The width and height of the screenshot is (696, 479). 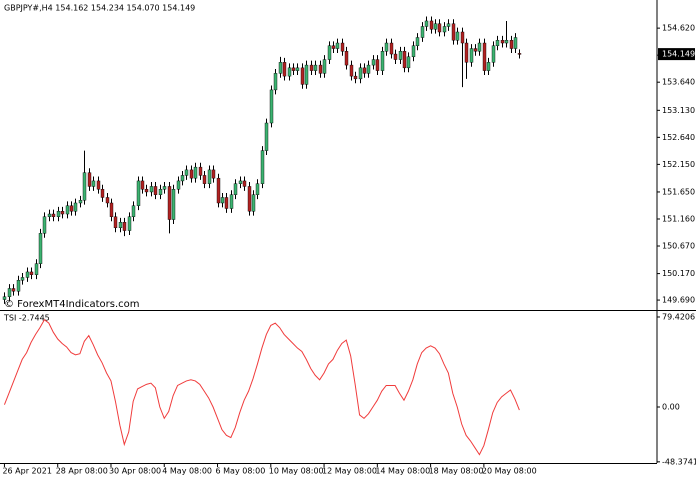 What do you see at coordinates (26, 471) in the screenshot?
I see `x-tick-label: 26 Apr 2021` at bounding box center [26, 471].